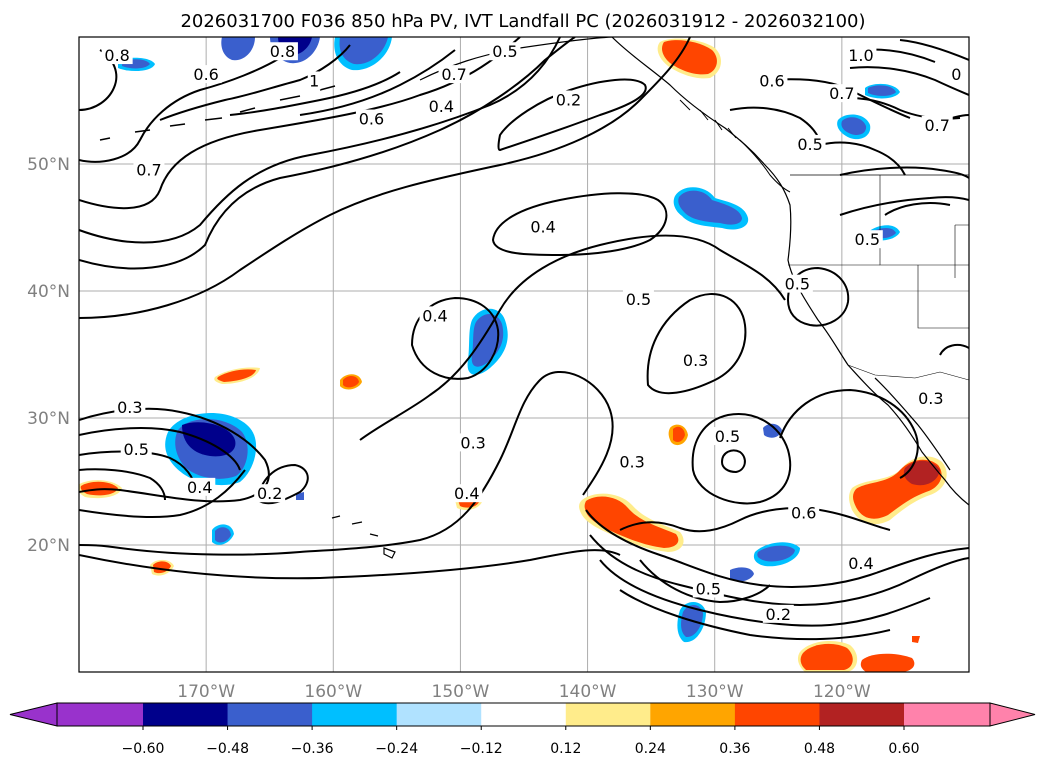 This screenshot has height=765, width=1047. Describe the element at coordinates (524, 692) in the screenshot. I see `longitude-labels: 170°W 160°W 150°W 140°W 130°W 120°W` at that location.